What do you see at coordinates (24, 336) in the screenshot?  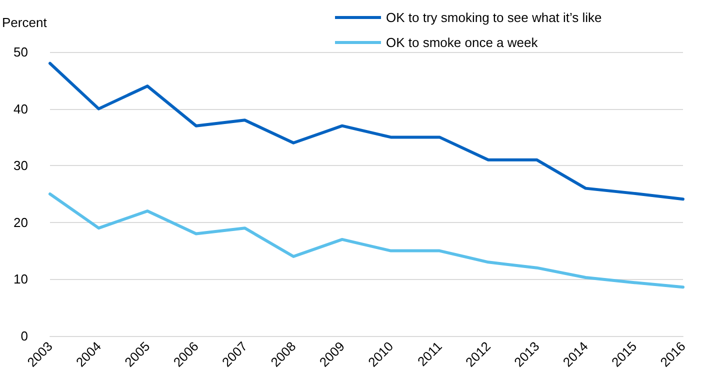 I see `y-tick-label: 0` at bounding box center [24, 336].